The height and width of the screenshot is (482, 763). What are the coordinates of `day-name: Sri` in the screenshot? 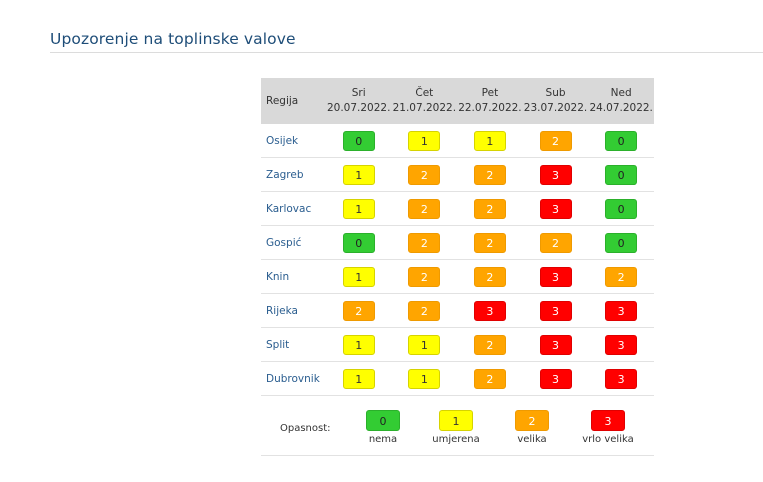 It's located at (358, 93).